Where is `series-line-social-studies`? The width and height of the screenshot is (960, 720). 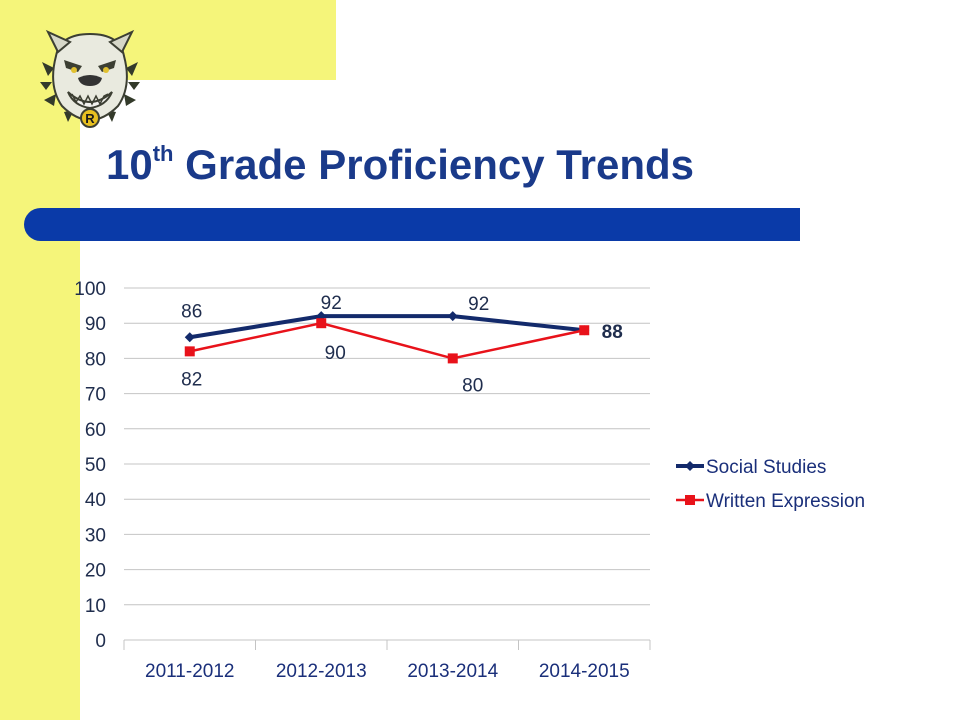 series-line-social-studies is located at coordinates (387, 327).